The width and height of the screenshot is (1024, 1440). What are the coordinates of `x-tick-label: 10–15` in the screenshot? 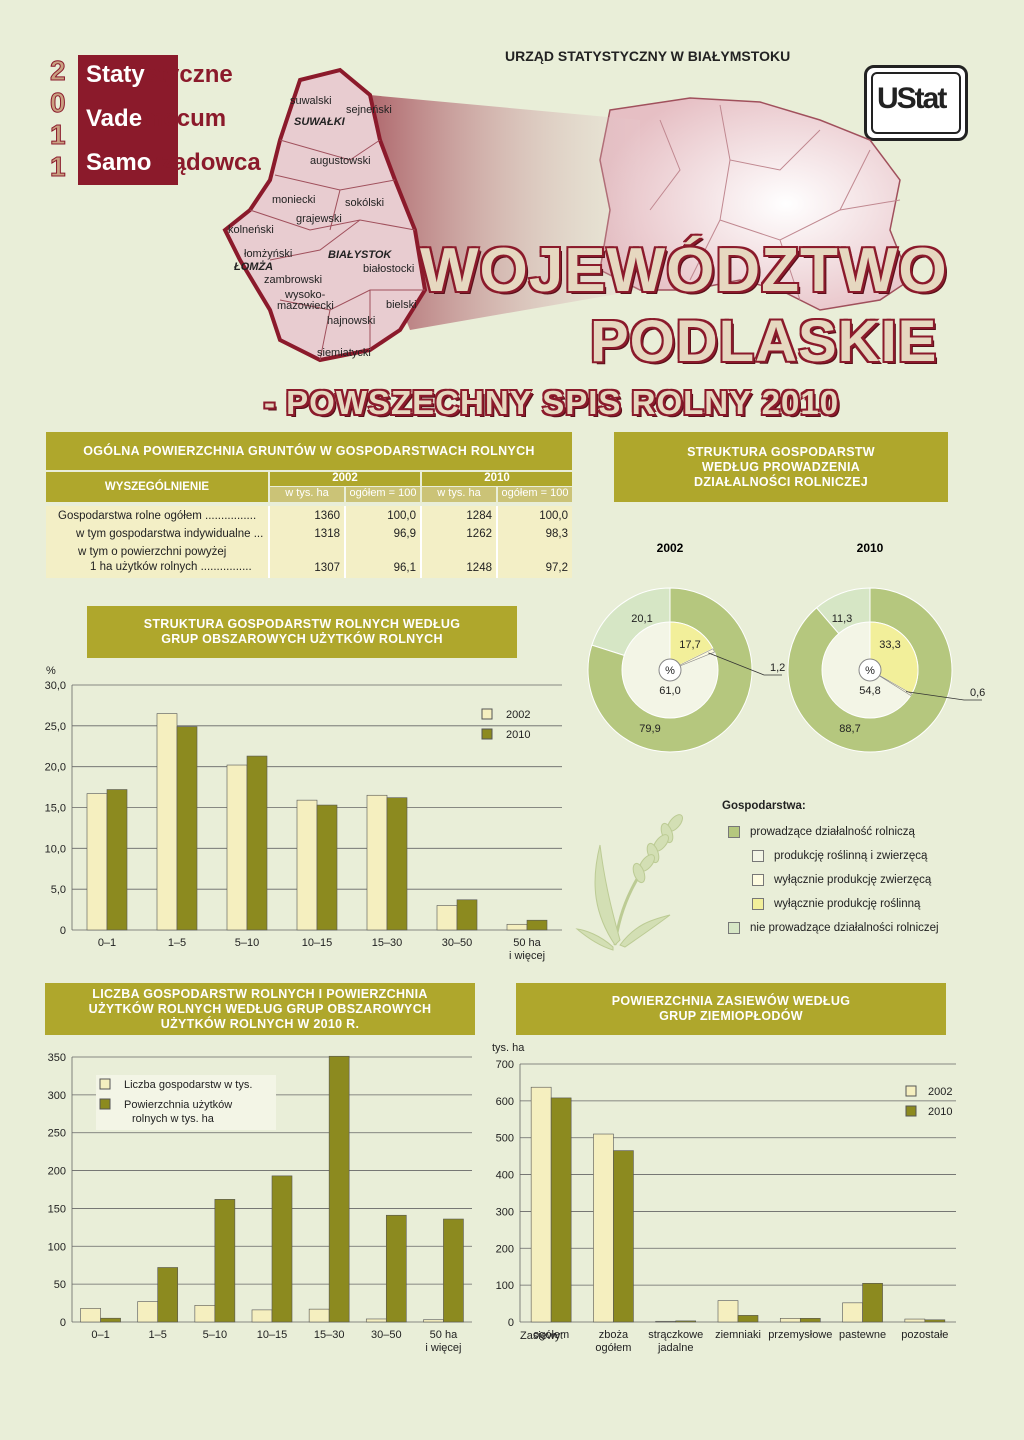 It's located at (272, 1335).